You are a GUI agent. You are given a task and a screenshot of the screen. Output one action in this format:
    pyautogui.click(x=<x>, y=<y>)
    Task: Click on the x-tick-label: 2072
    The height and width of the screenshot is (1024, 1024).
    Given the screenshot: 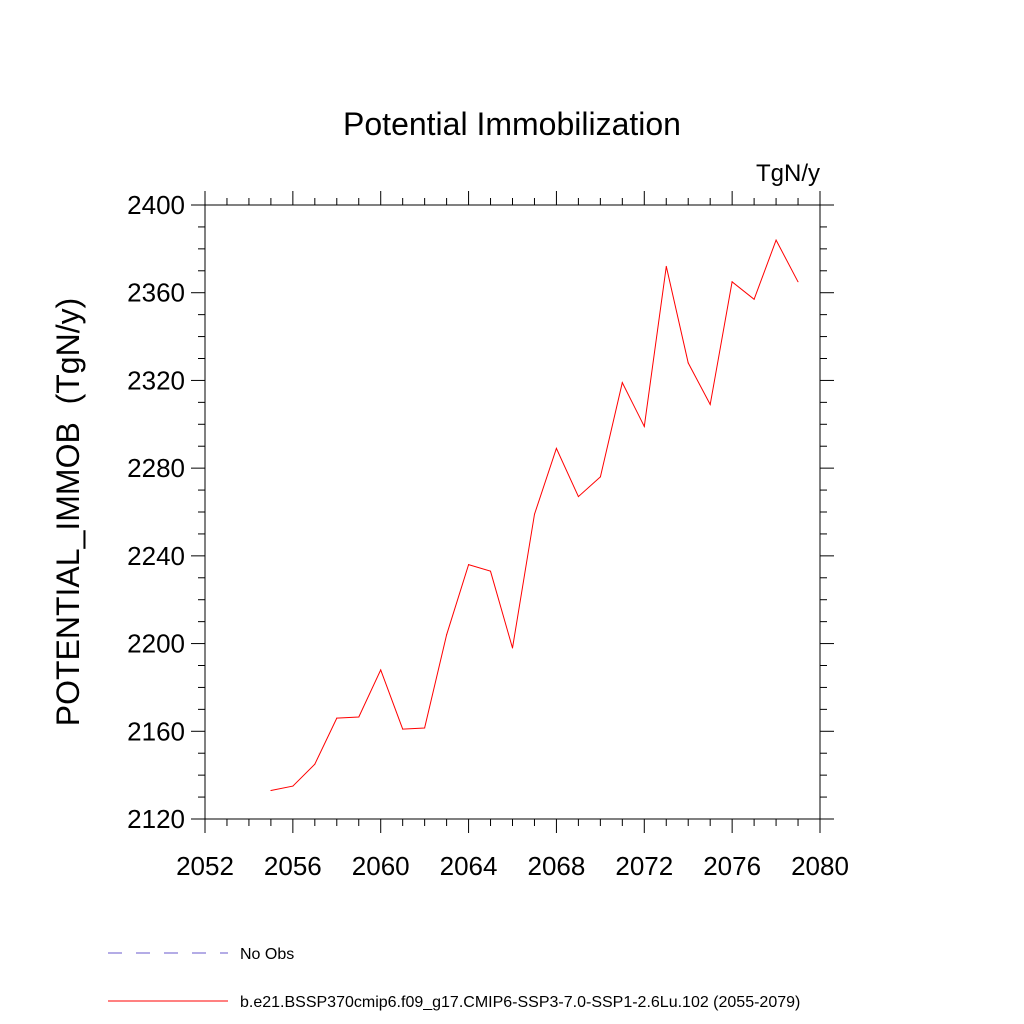 What is the action you would take?
    pyautogui.click(x=644, y=866)
    